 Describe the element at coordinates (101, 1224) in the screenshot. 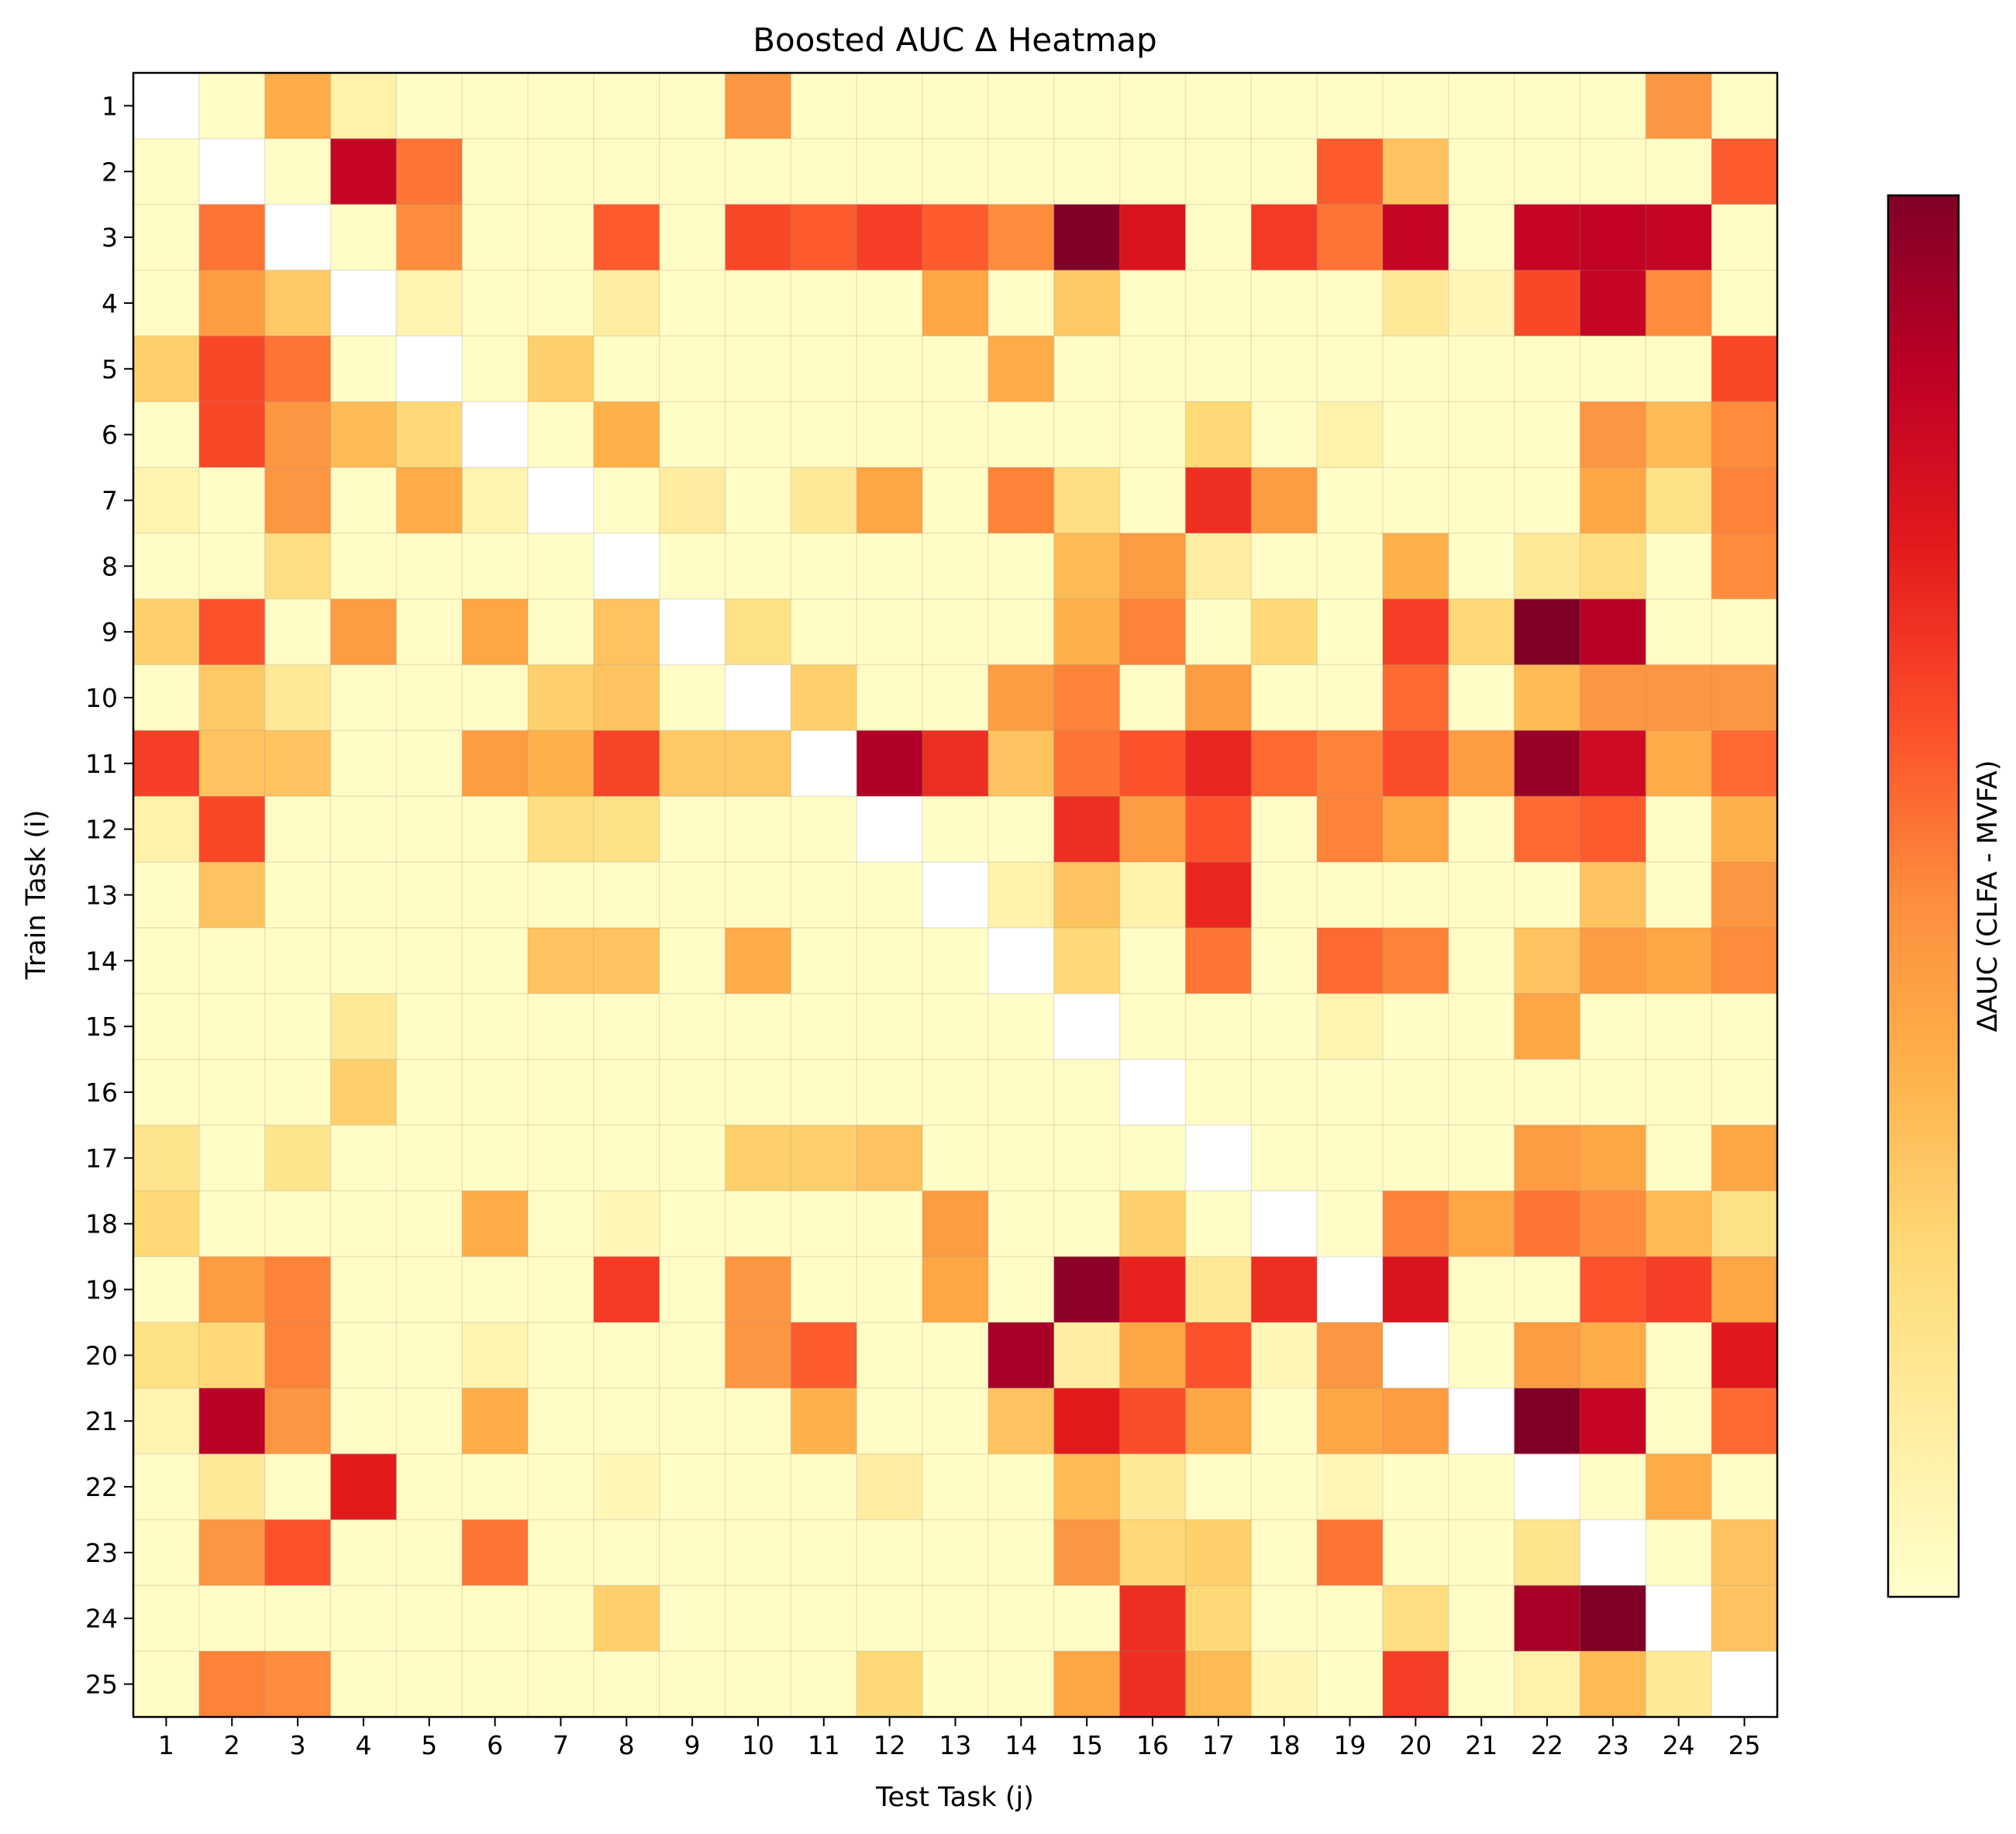

I see `y-tick-label: 18` at that location.